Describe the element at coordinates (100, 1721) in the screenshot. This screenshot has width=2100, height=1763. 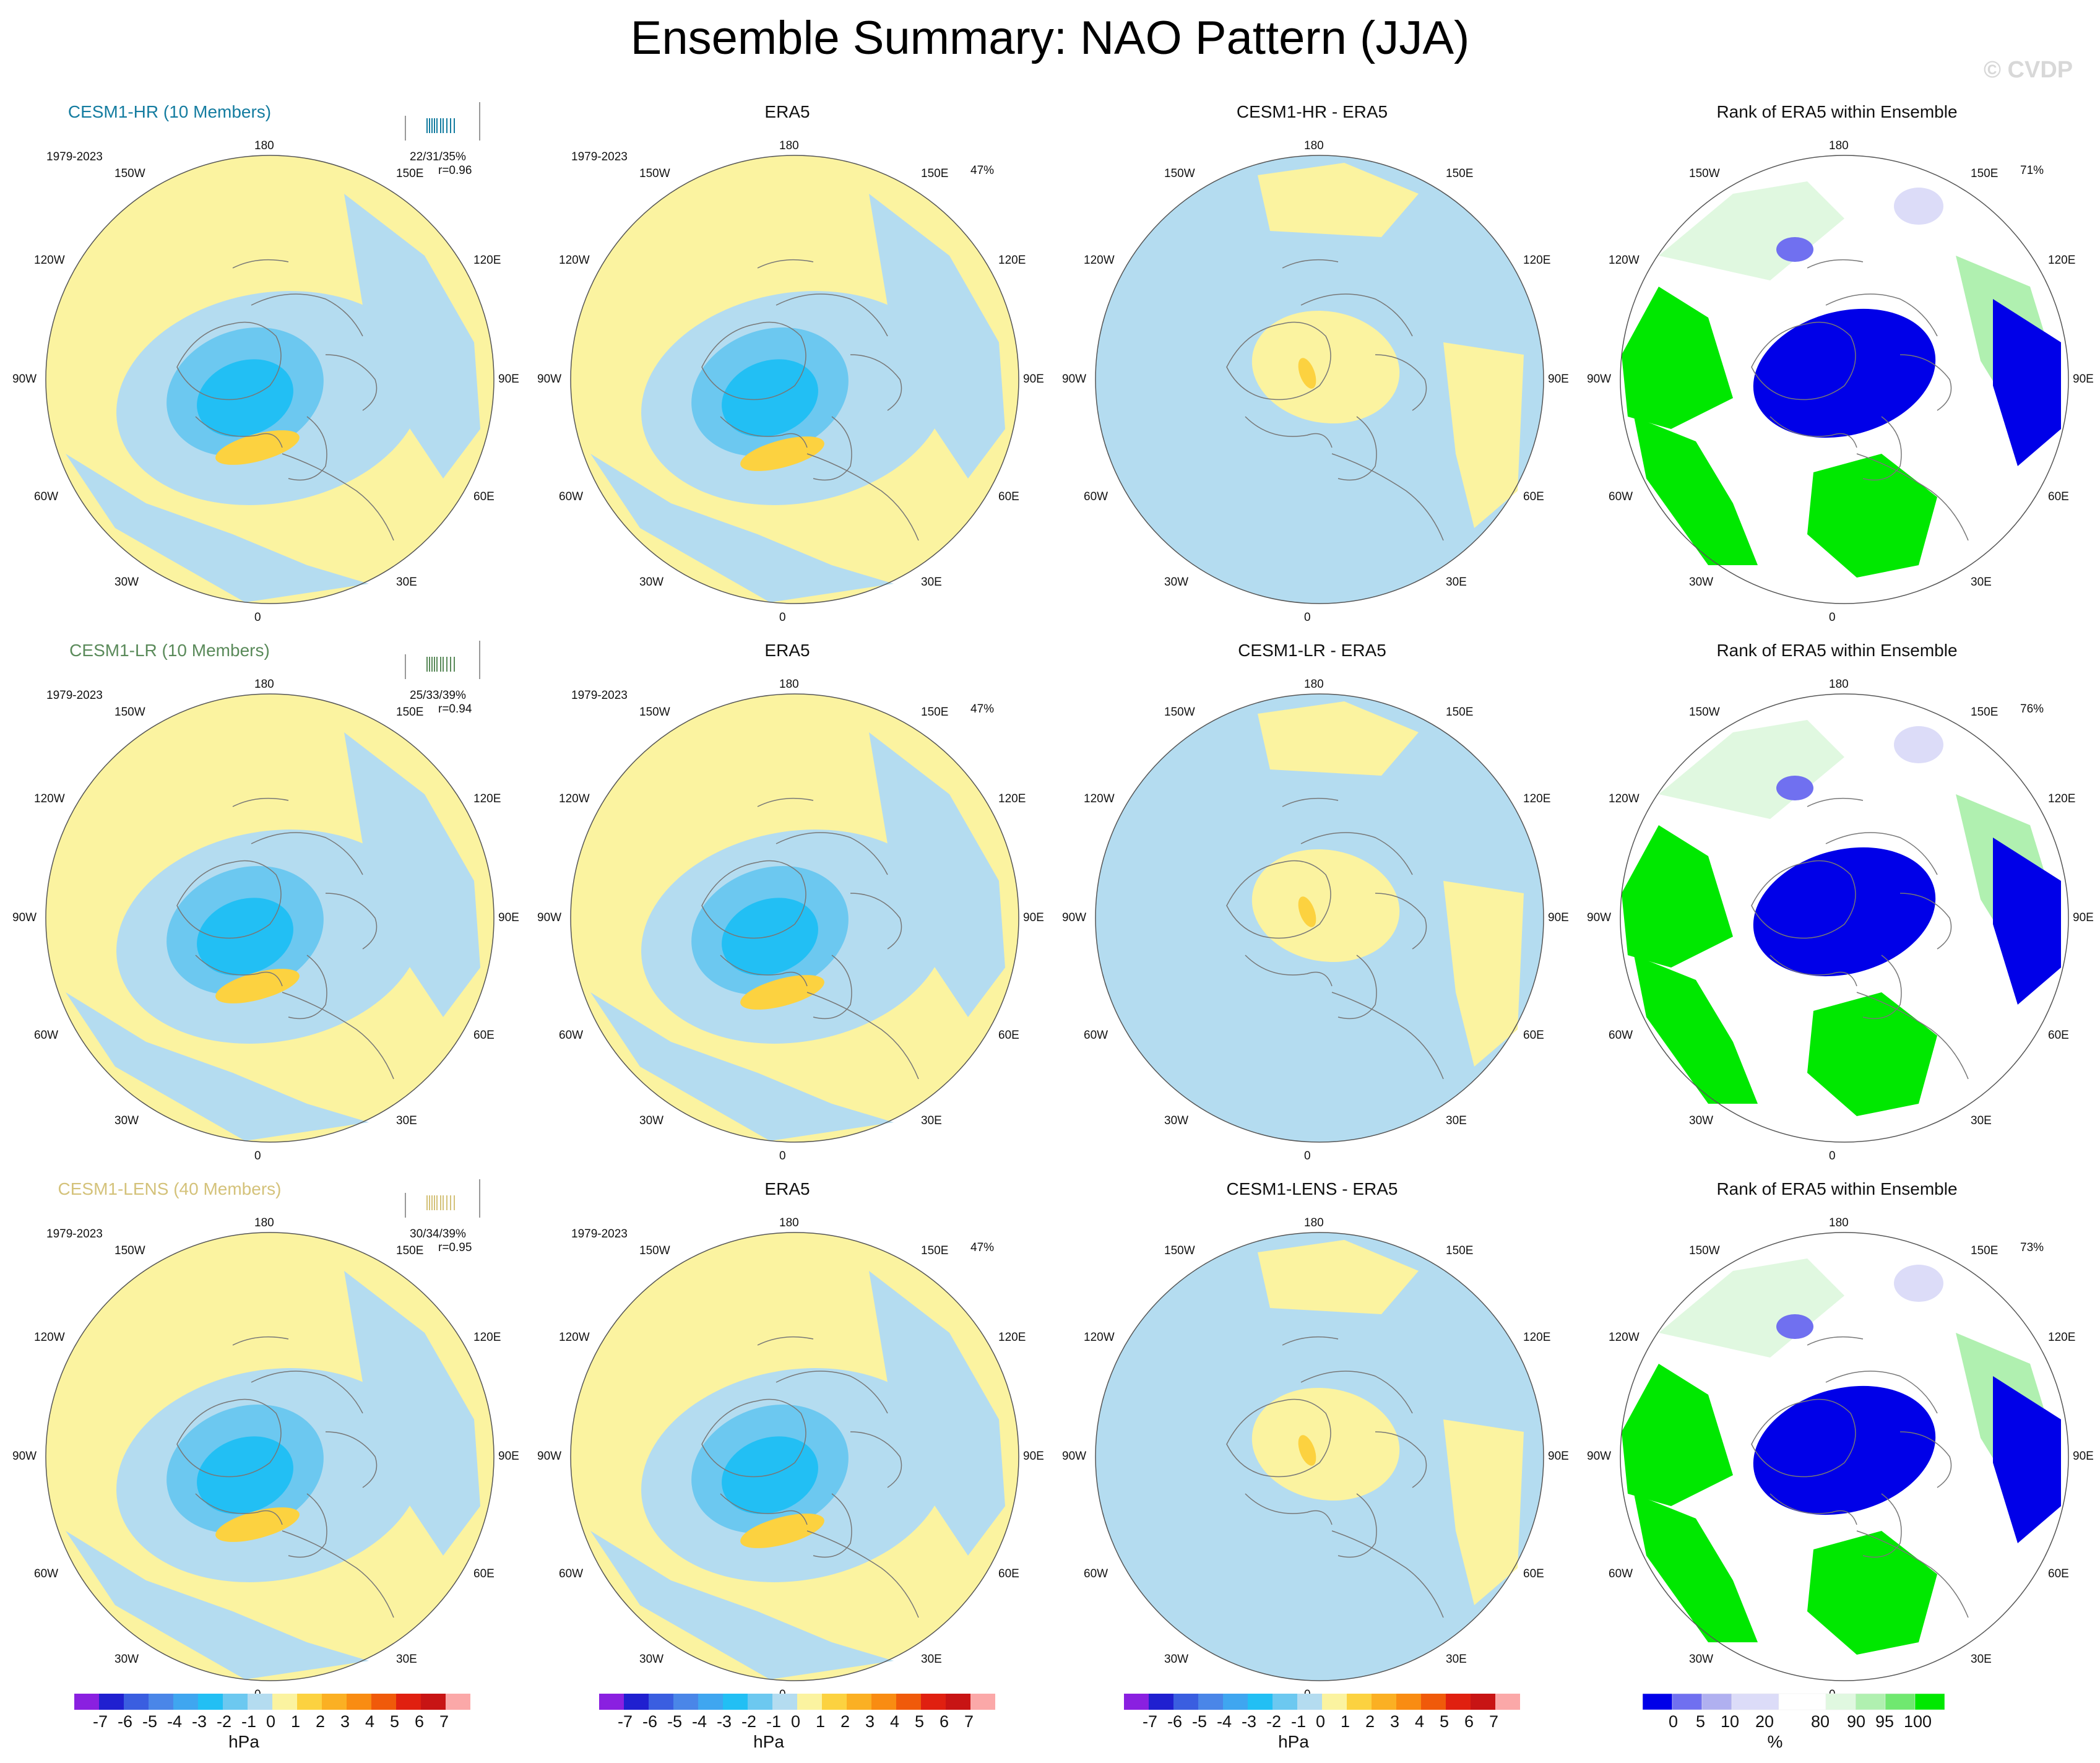
I see `colorbar-tick-label: -7` at that location.